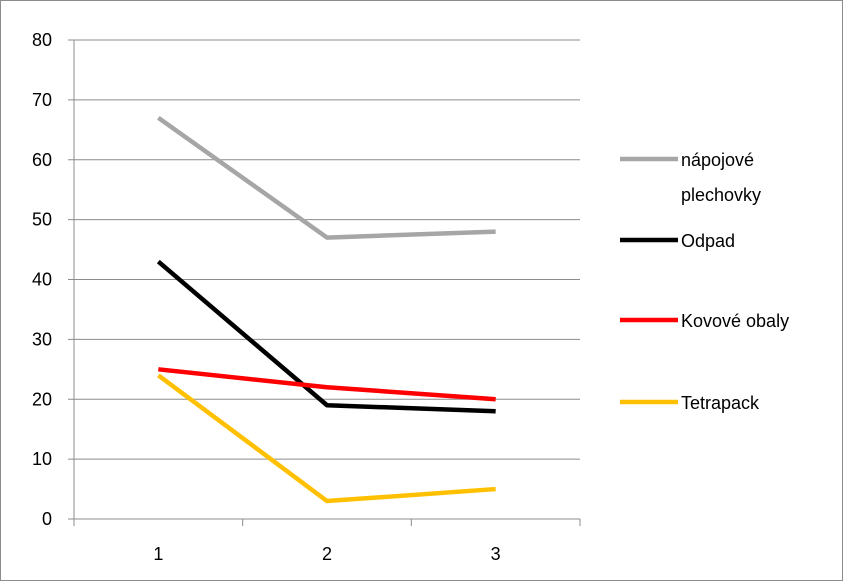 The image size is (843, 581). I want to click on y-tick-label: 20, so click(42, 399).